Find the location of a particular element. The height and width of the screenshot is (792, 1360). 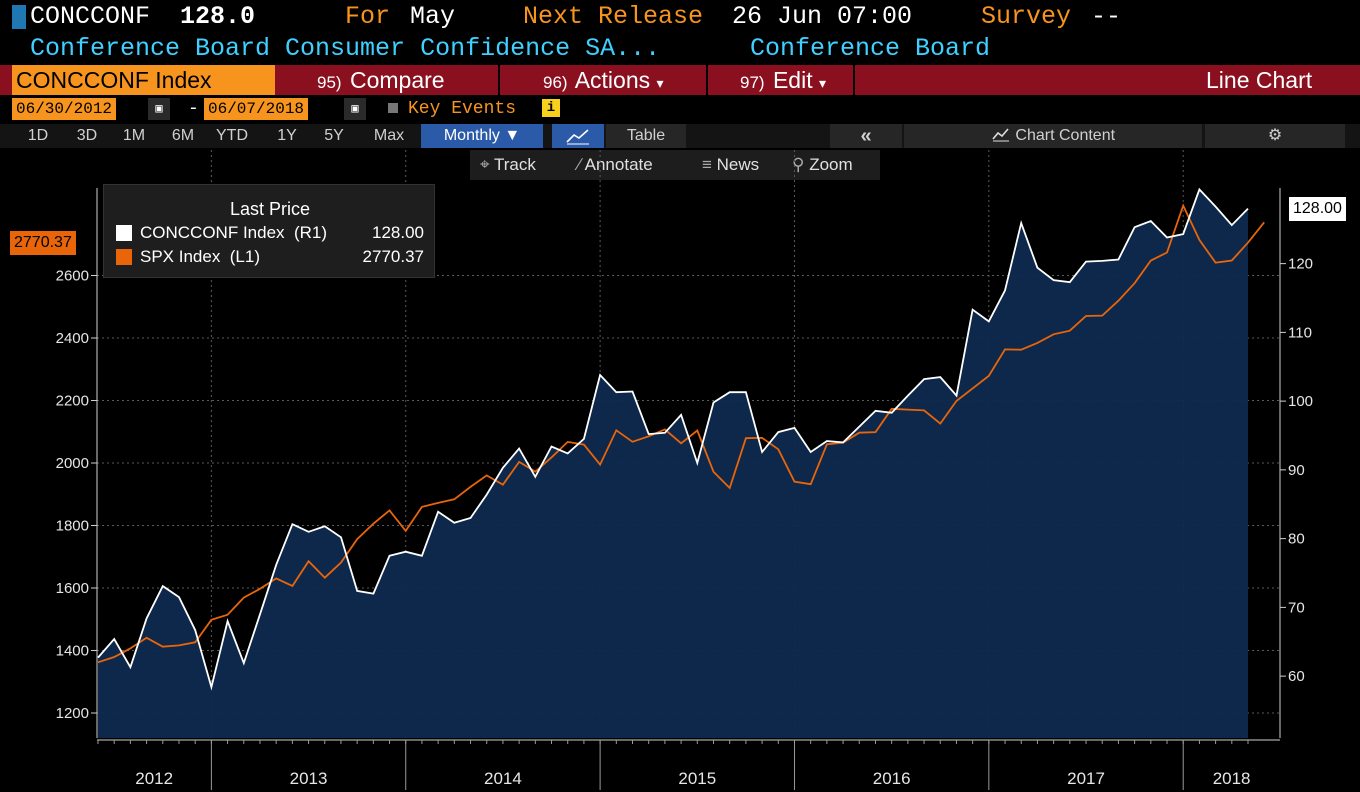

right-tick-label: 110 is located at coordinates (1300, 332).